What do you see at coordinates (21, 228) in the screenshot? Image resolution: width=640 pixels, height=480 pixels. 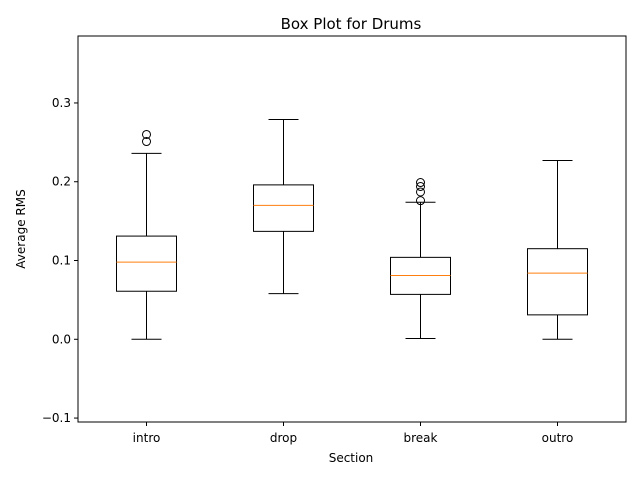 I see `y-axis-label: Average RMS` at bounding box center [21, 228].